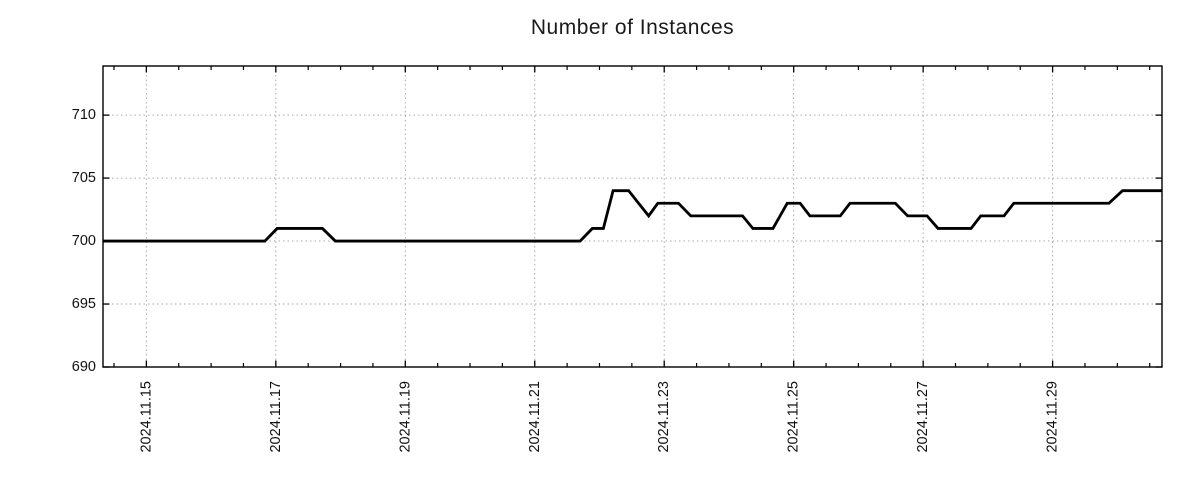 The height and width of the screenshot is (500, 1200). Describe the element at coordinates (923, 417) in the screenshot. I see `x-tick-label: 2024.11.27` at that location.